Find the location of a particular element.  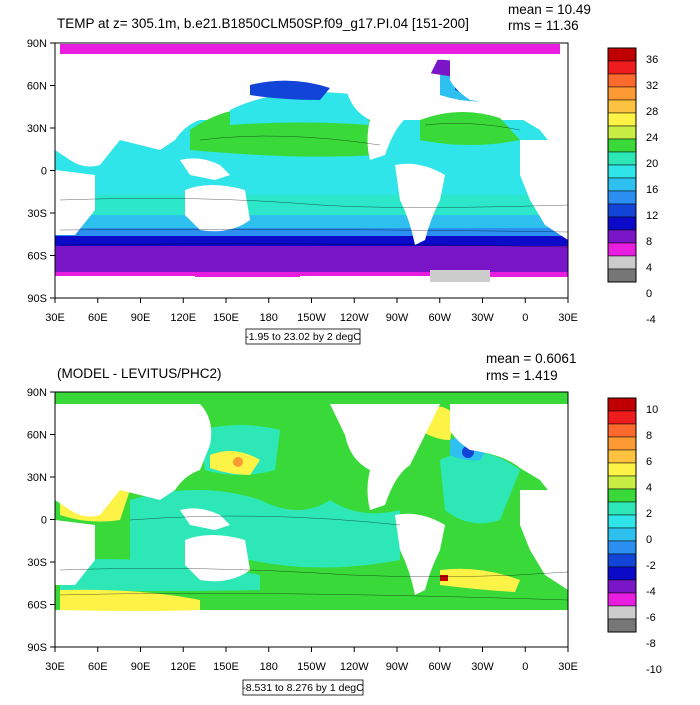

lat-tick-label: 60N is located at coordinates (37, 436).